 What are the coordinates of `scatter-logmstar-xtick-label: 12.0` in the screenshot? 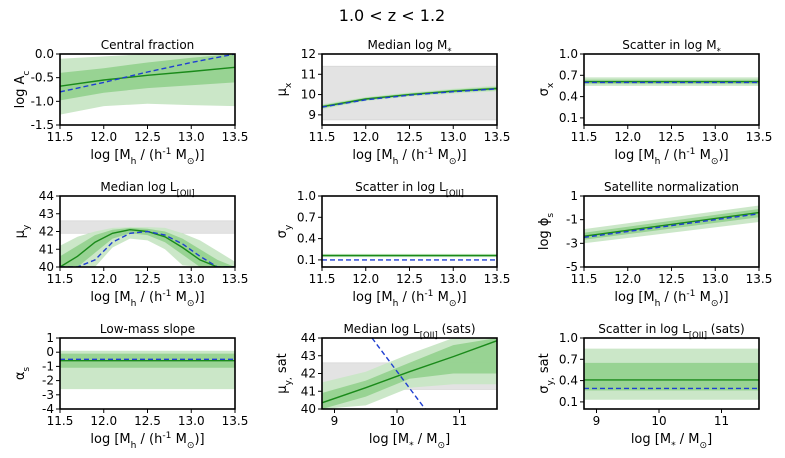 It's located at (627, 137).